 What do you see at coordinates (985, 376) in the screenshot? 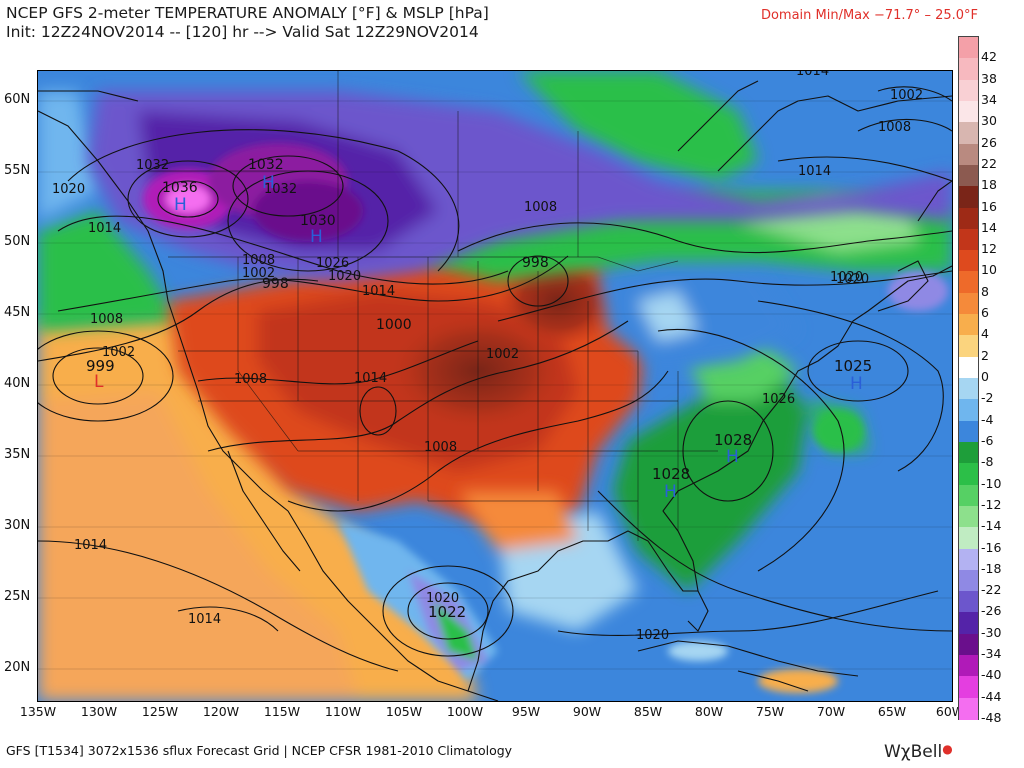
I see `colorbar-label: 0` at bounding box center [985, 376].